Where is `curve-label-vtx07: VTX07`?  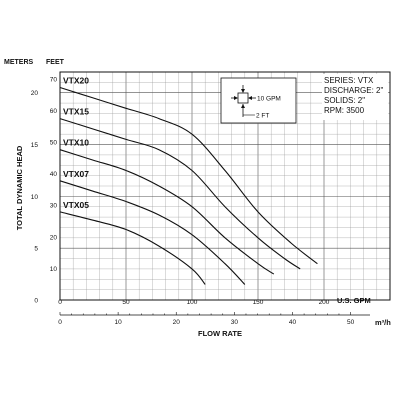 curve-label-vtx07: VTX07 is located at coordinates (76, 174).